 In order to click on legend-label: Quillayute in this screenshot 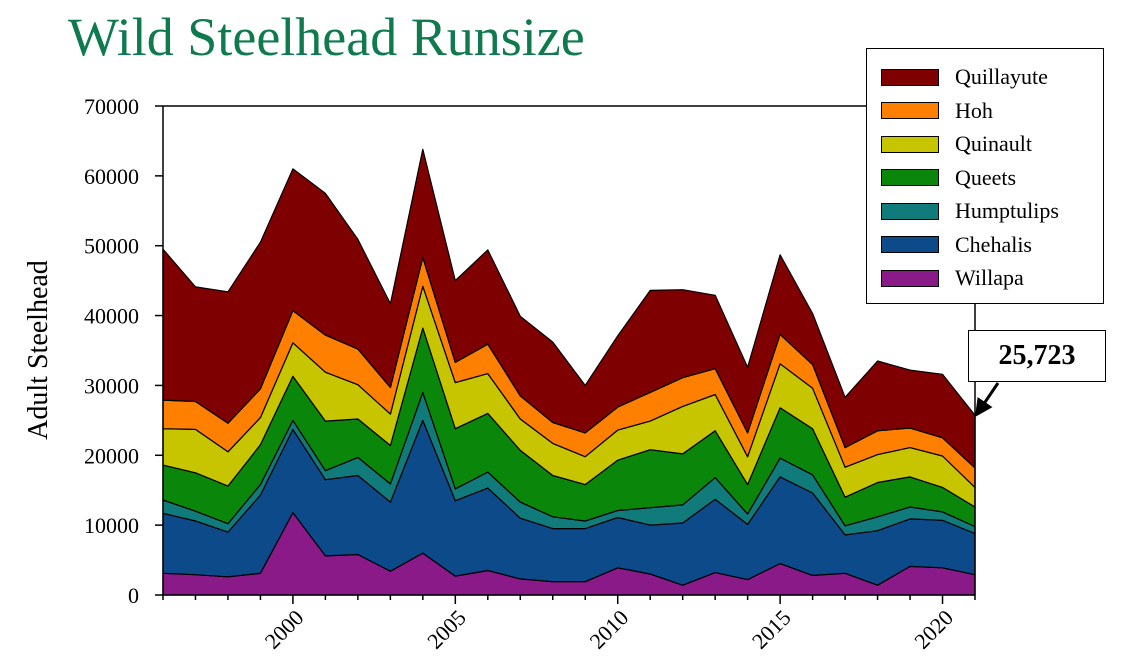, I will do `click(1001, 76)`.